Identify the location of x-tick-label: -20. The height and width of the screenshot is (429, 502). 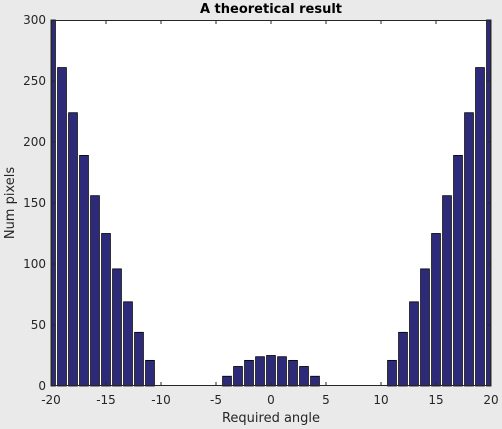
(51, 400).